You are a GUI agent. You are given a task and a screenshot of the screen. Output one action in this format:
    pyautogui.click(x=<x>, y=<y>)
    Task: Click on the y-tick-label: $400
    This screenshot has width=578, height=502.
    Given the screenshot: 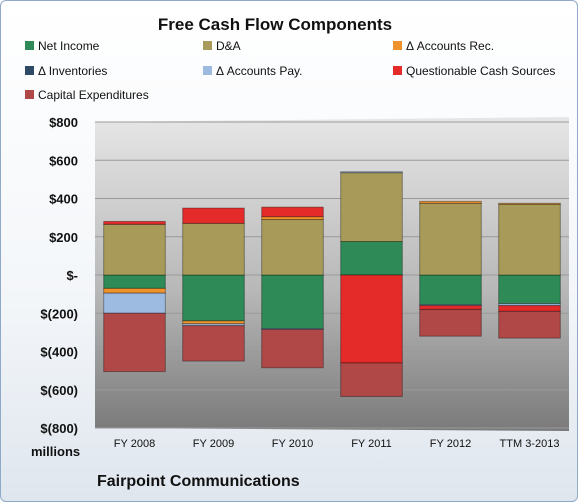 What is the action you would take?
    pyautogui.click(x=63, y=199)
    